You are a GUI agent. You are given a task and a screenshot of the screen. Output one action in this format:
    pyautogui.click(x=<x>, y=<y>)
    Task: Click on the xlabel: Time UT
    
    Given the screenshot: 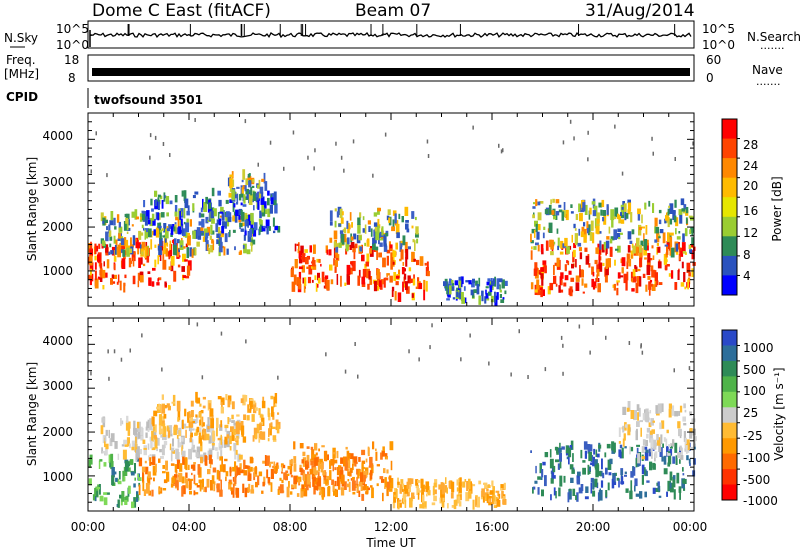 What is the action you would take?
    pyautogui.click(x=390, y=543)
    